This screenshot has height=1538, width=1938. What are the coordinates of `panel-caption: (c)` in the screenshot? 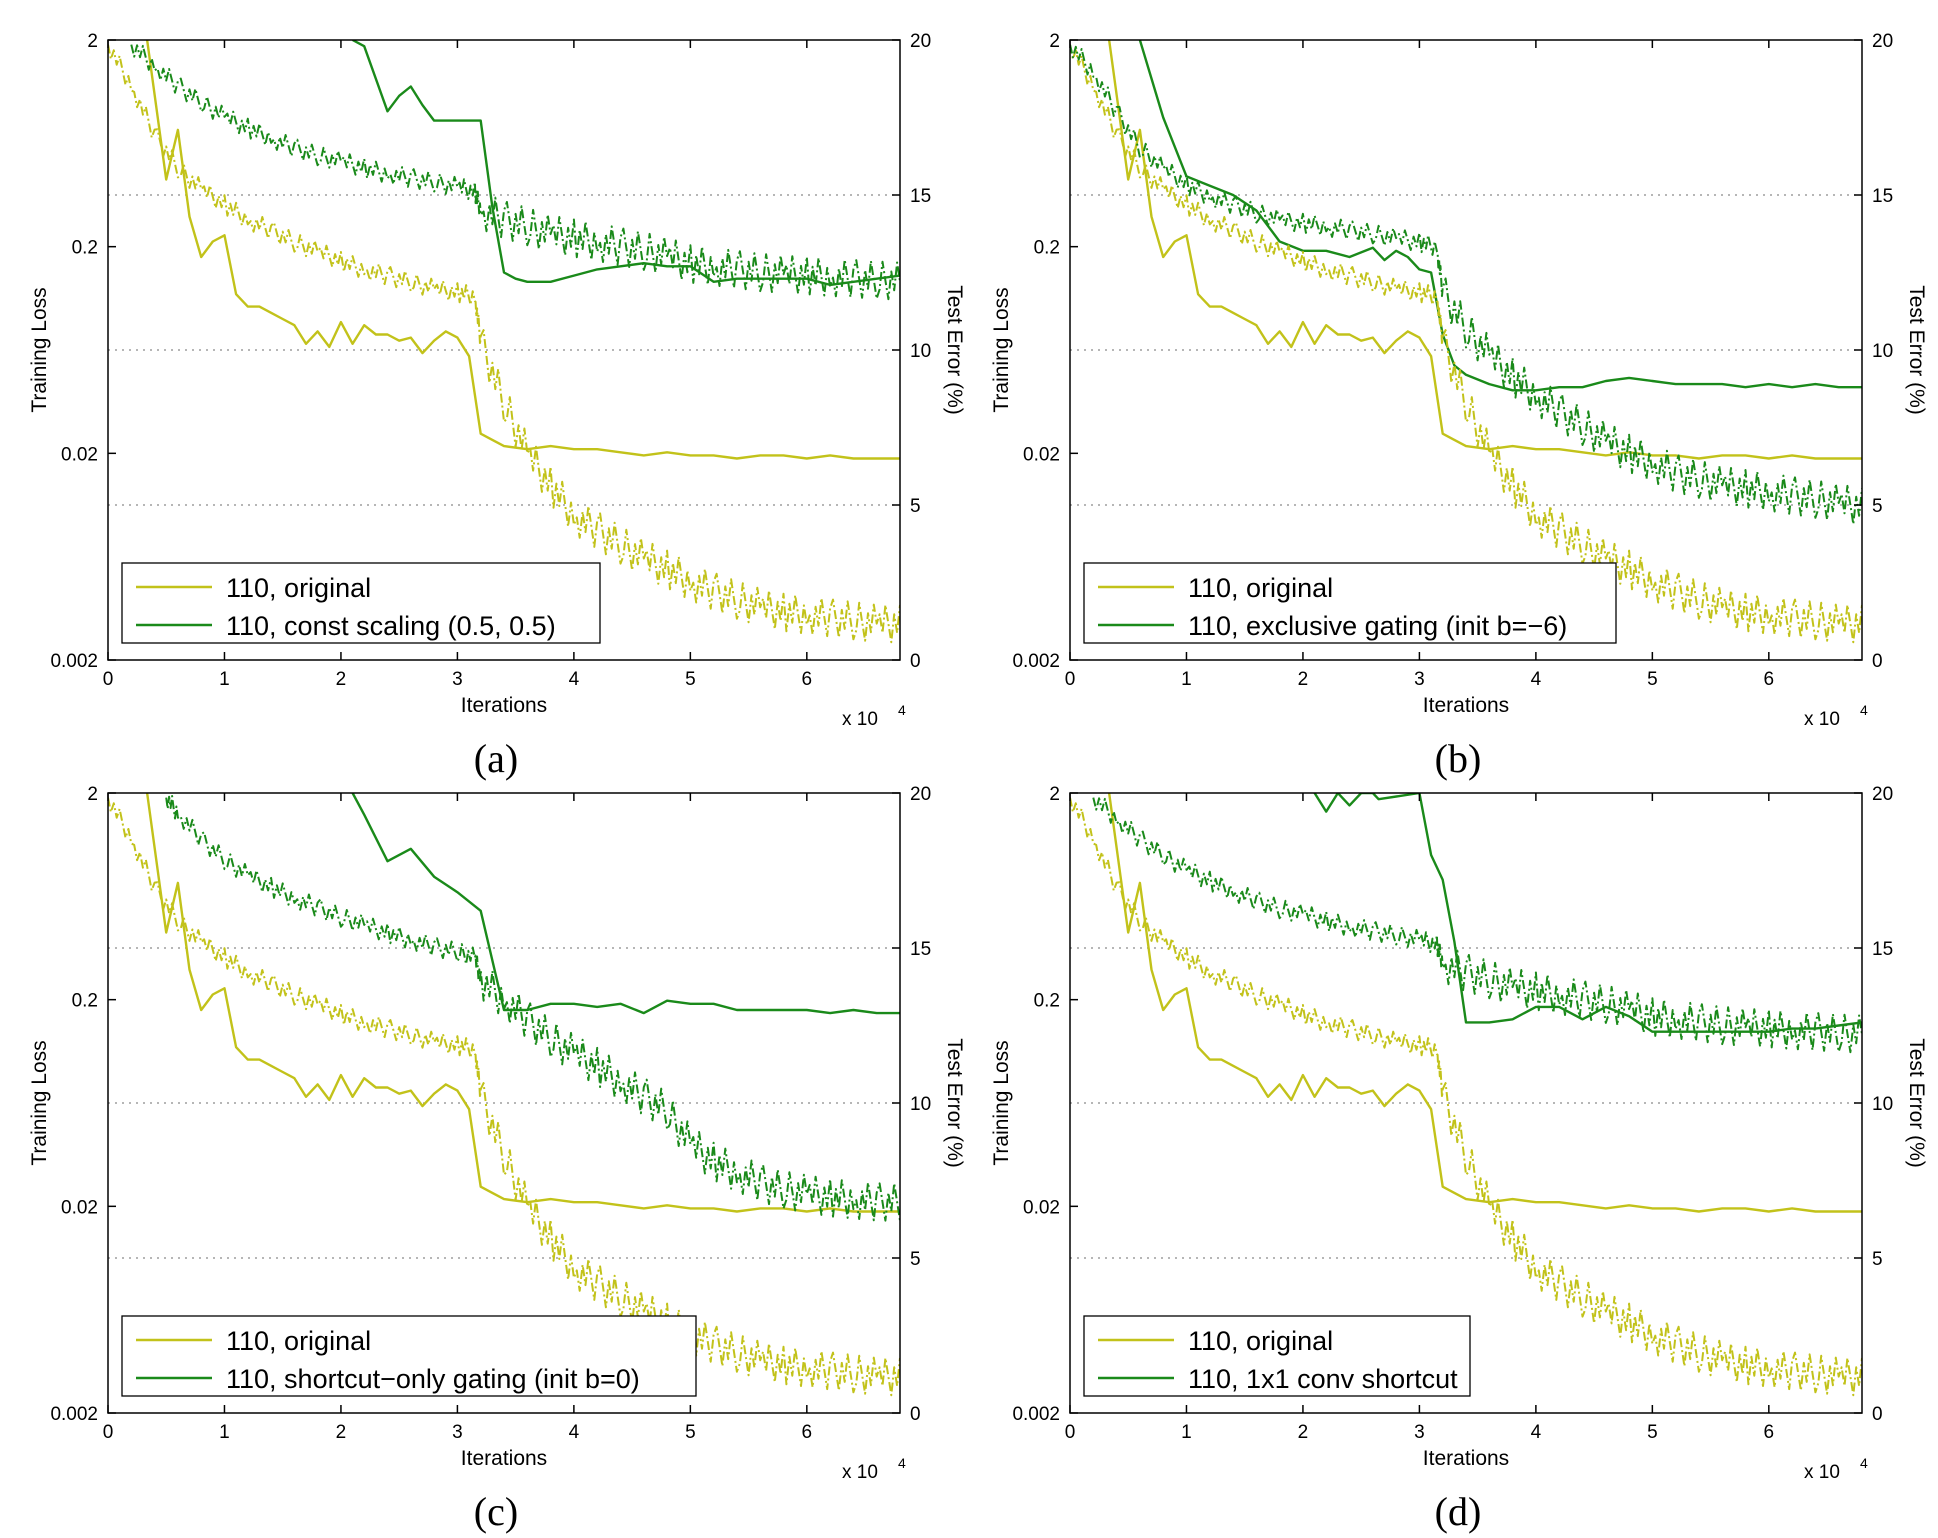 It's located at (496, 1511).